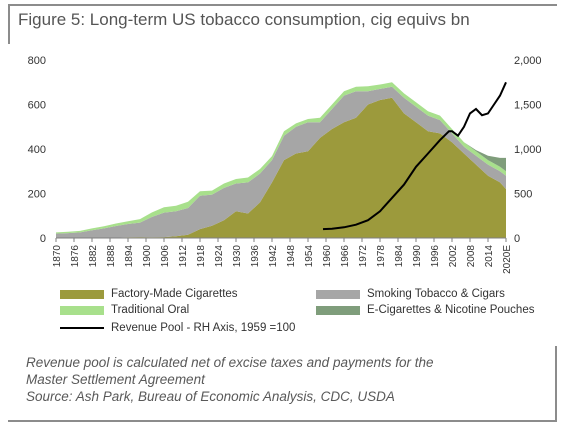 Image resolution: width=567 pixels, height=431 pixels. I want to click on x-tick-label: 1990, so click(417, 256).